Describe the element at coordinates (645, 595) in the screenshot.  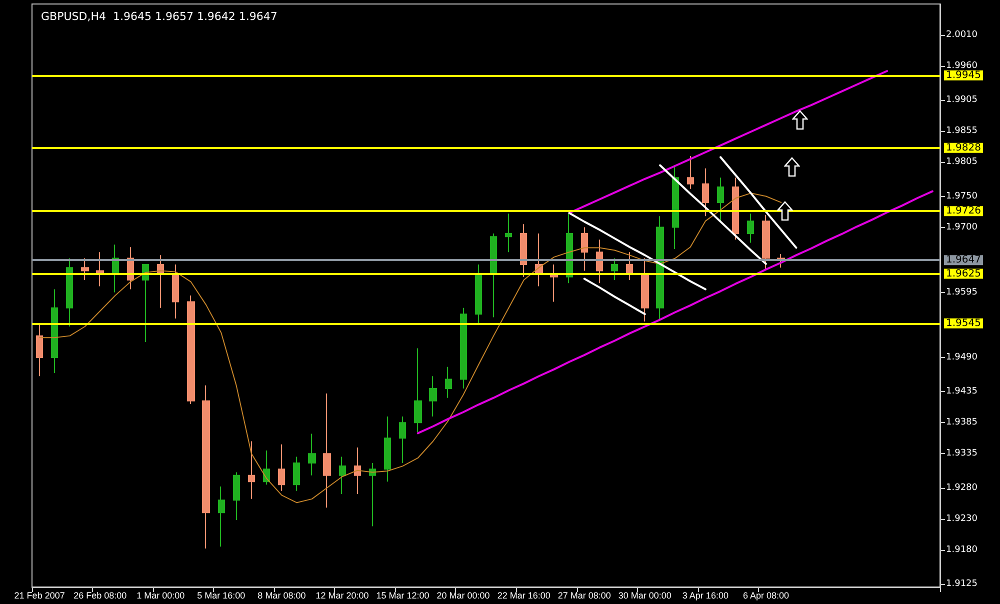
I see `x-tick-label: 30 Mar 00:00` at that location.